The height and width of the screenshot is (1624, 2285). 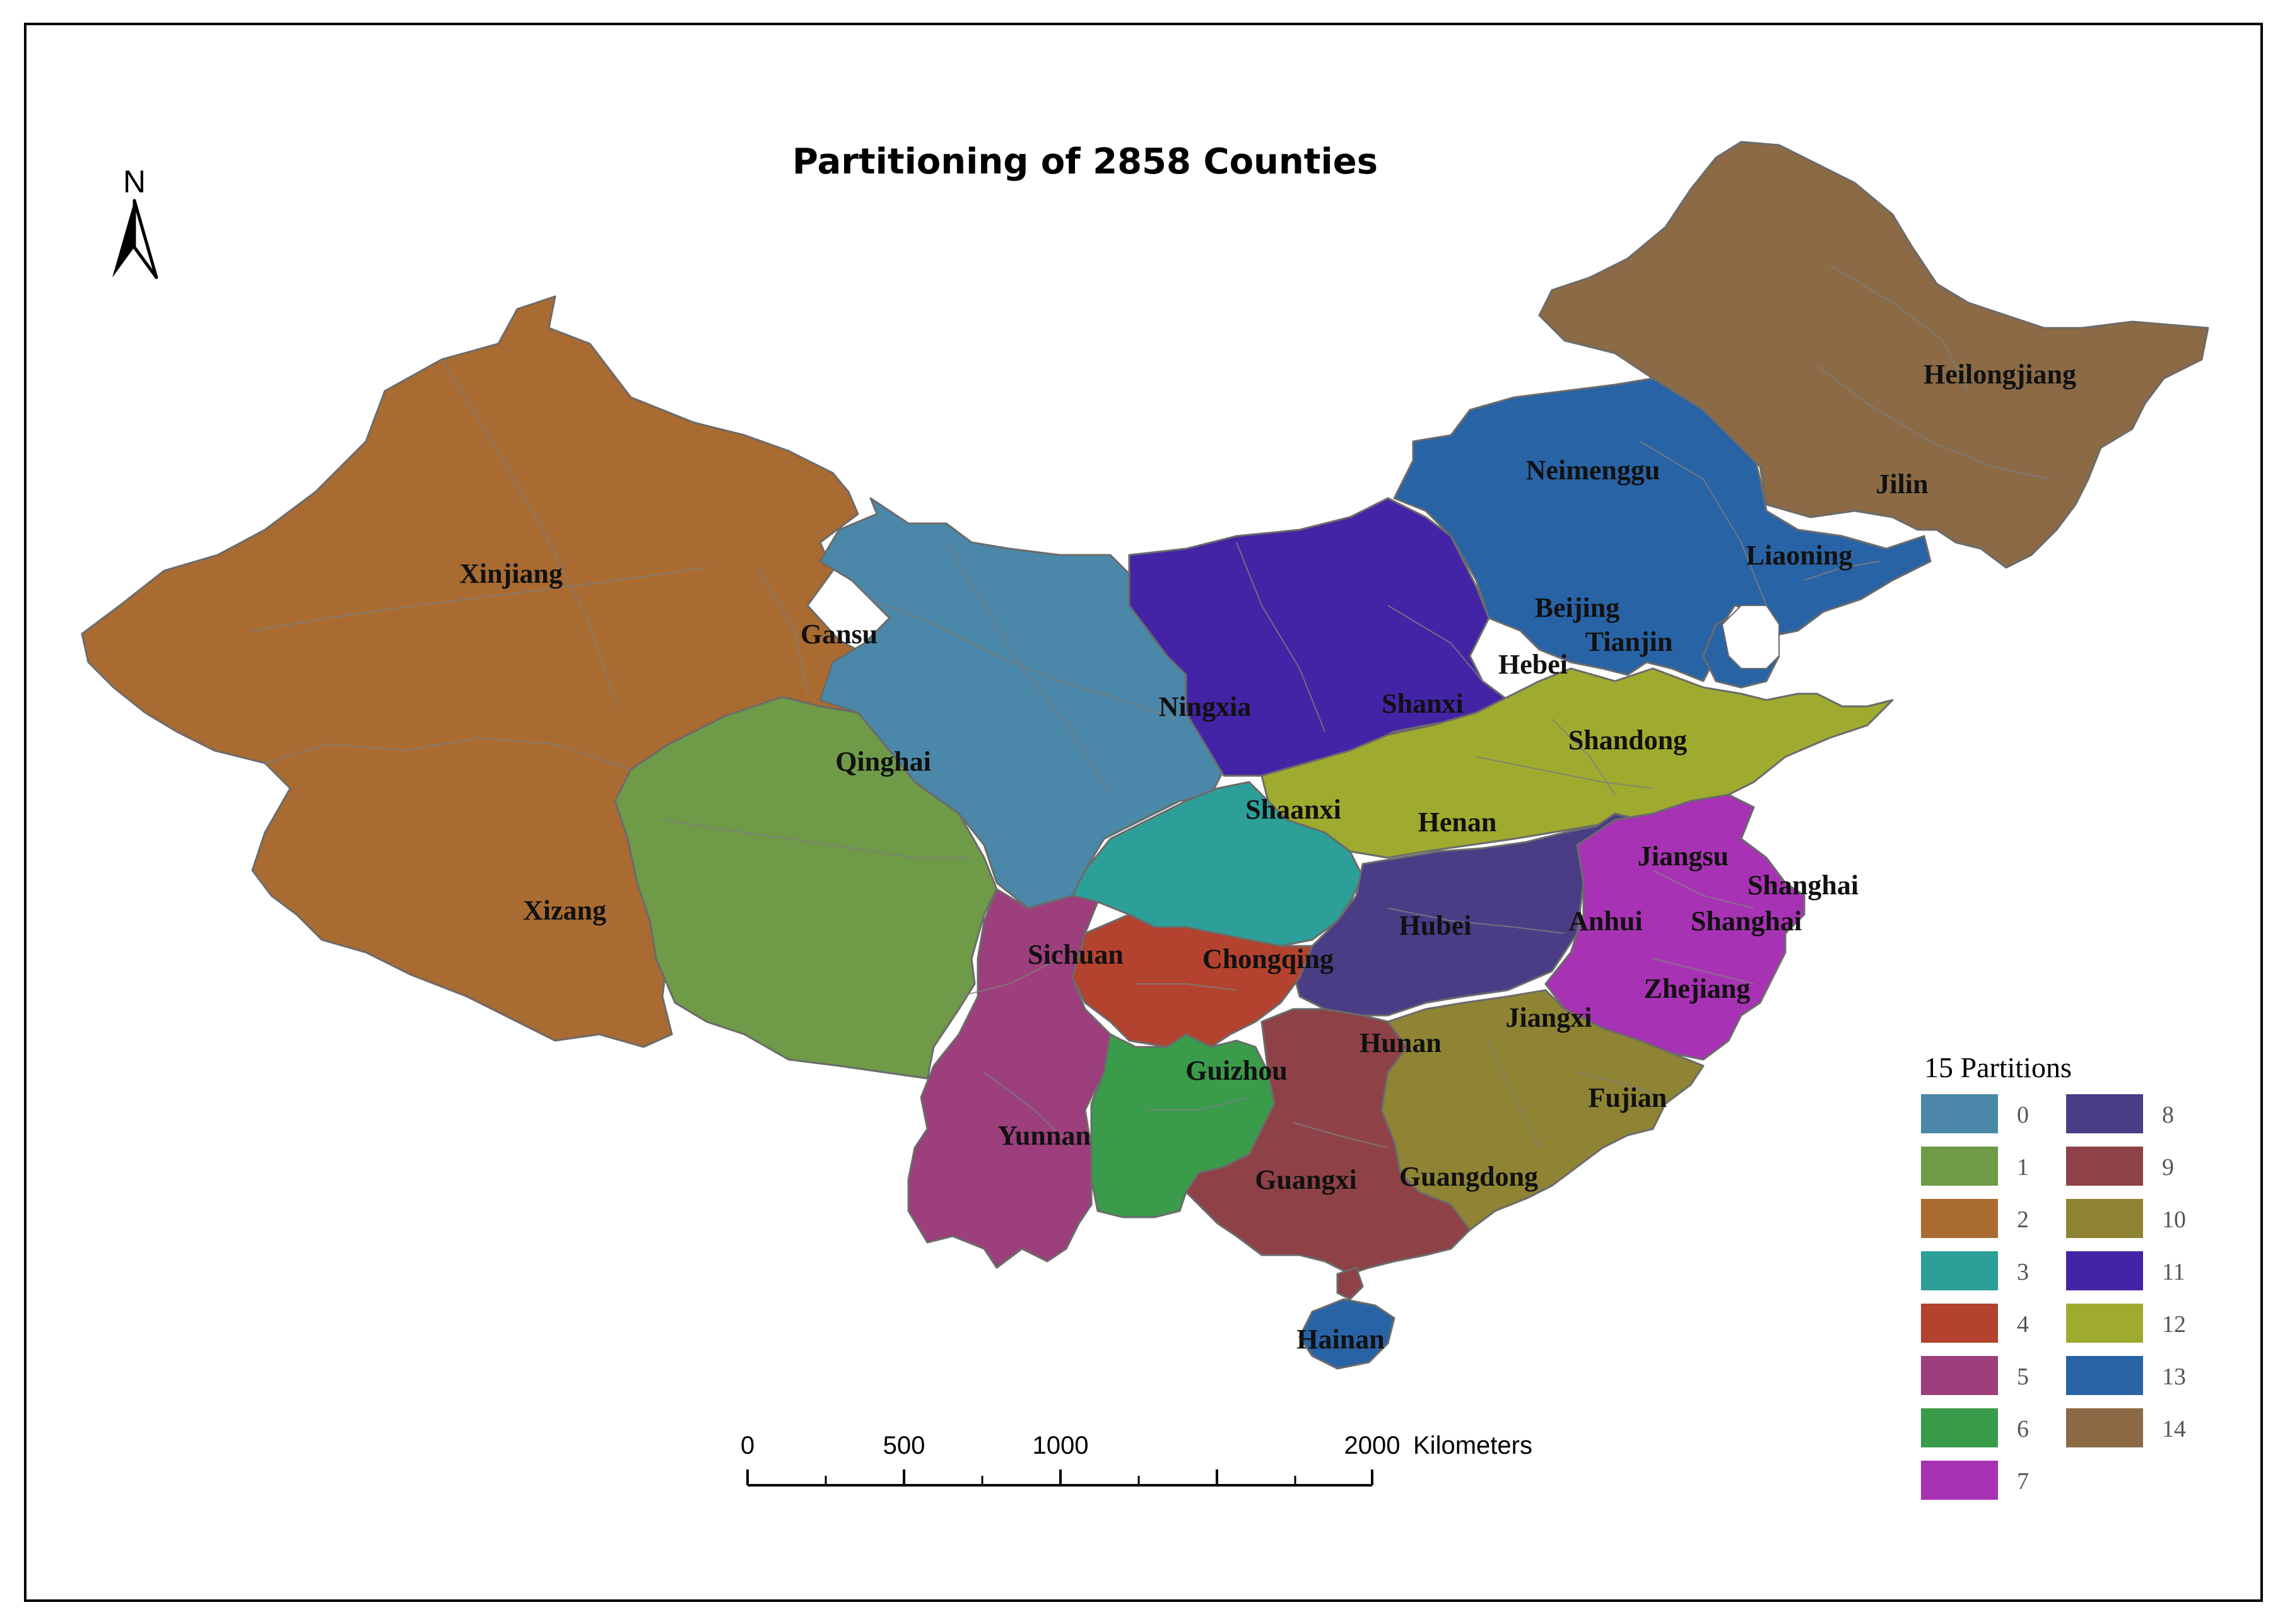 I want to click on label-xinjiang: Xinjiang, so click(x=511, y=574).